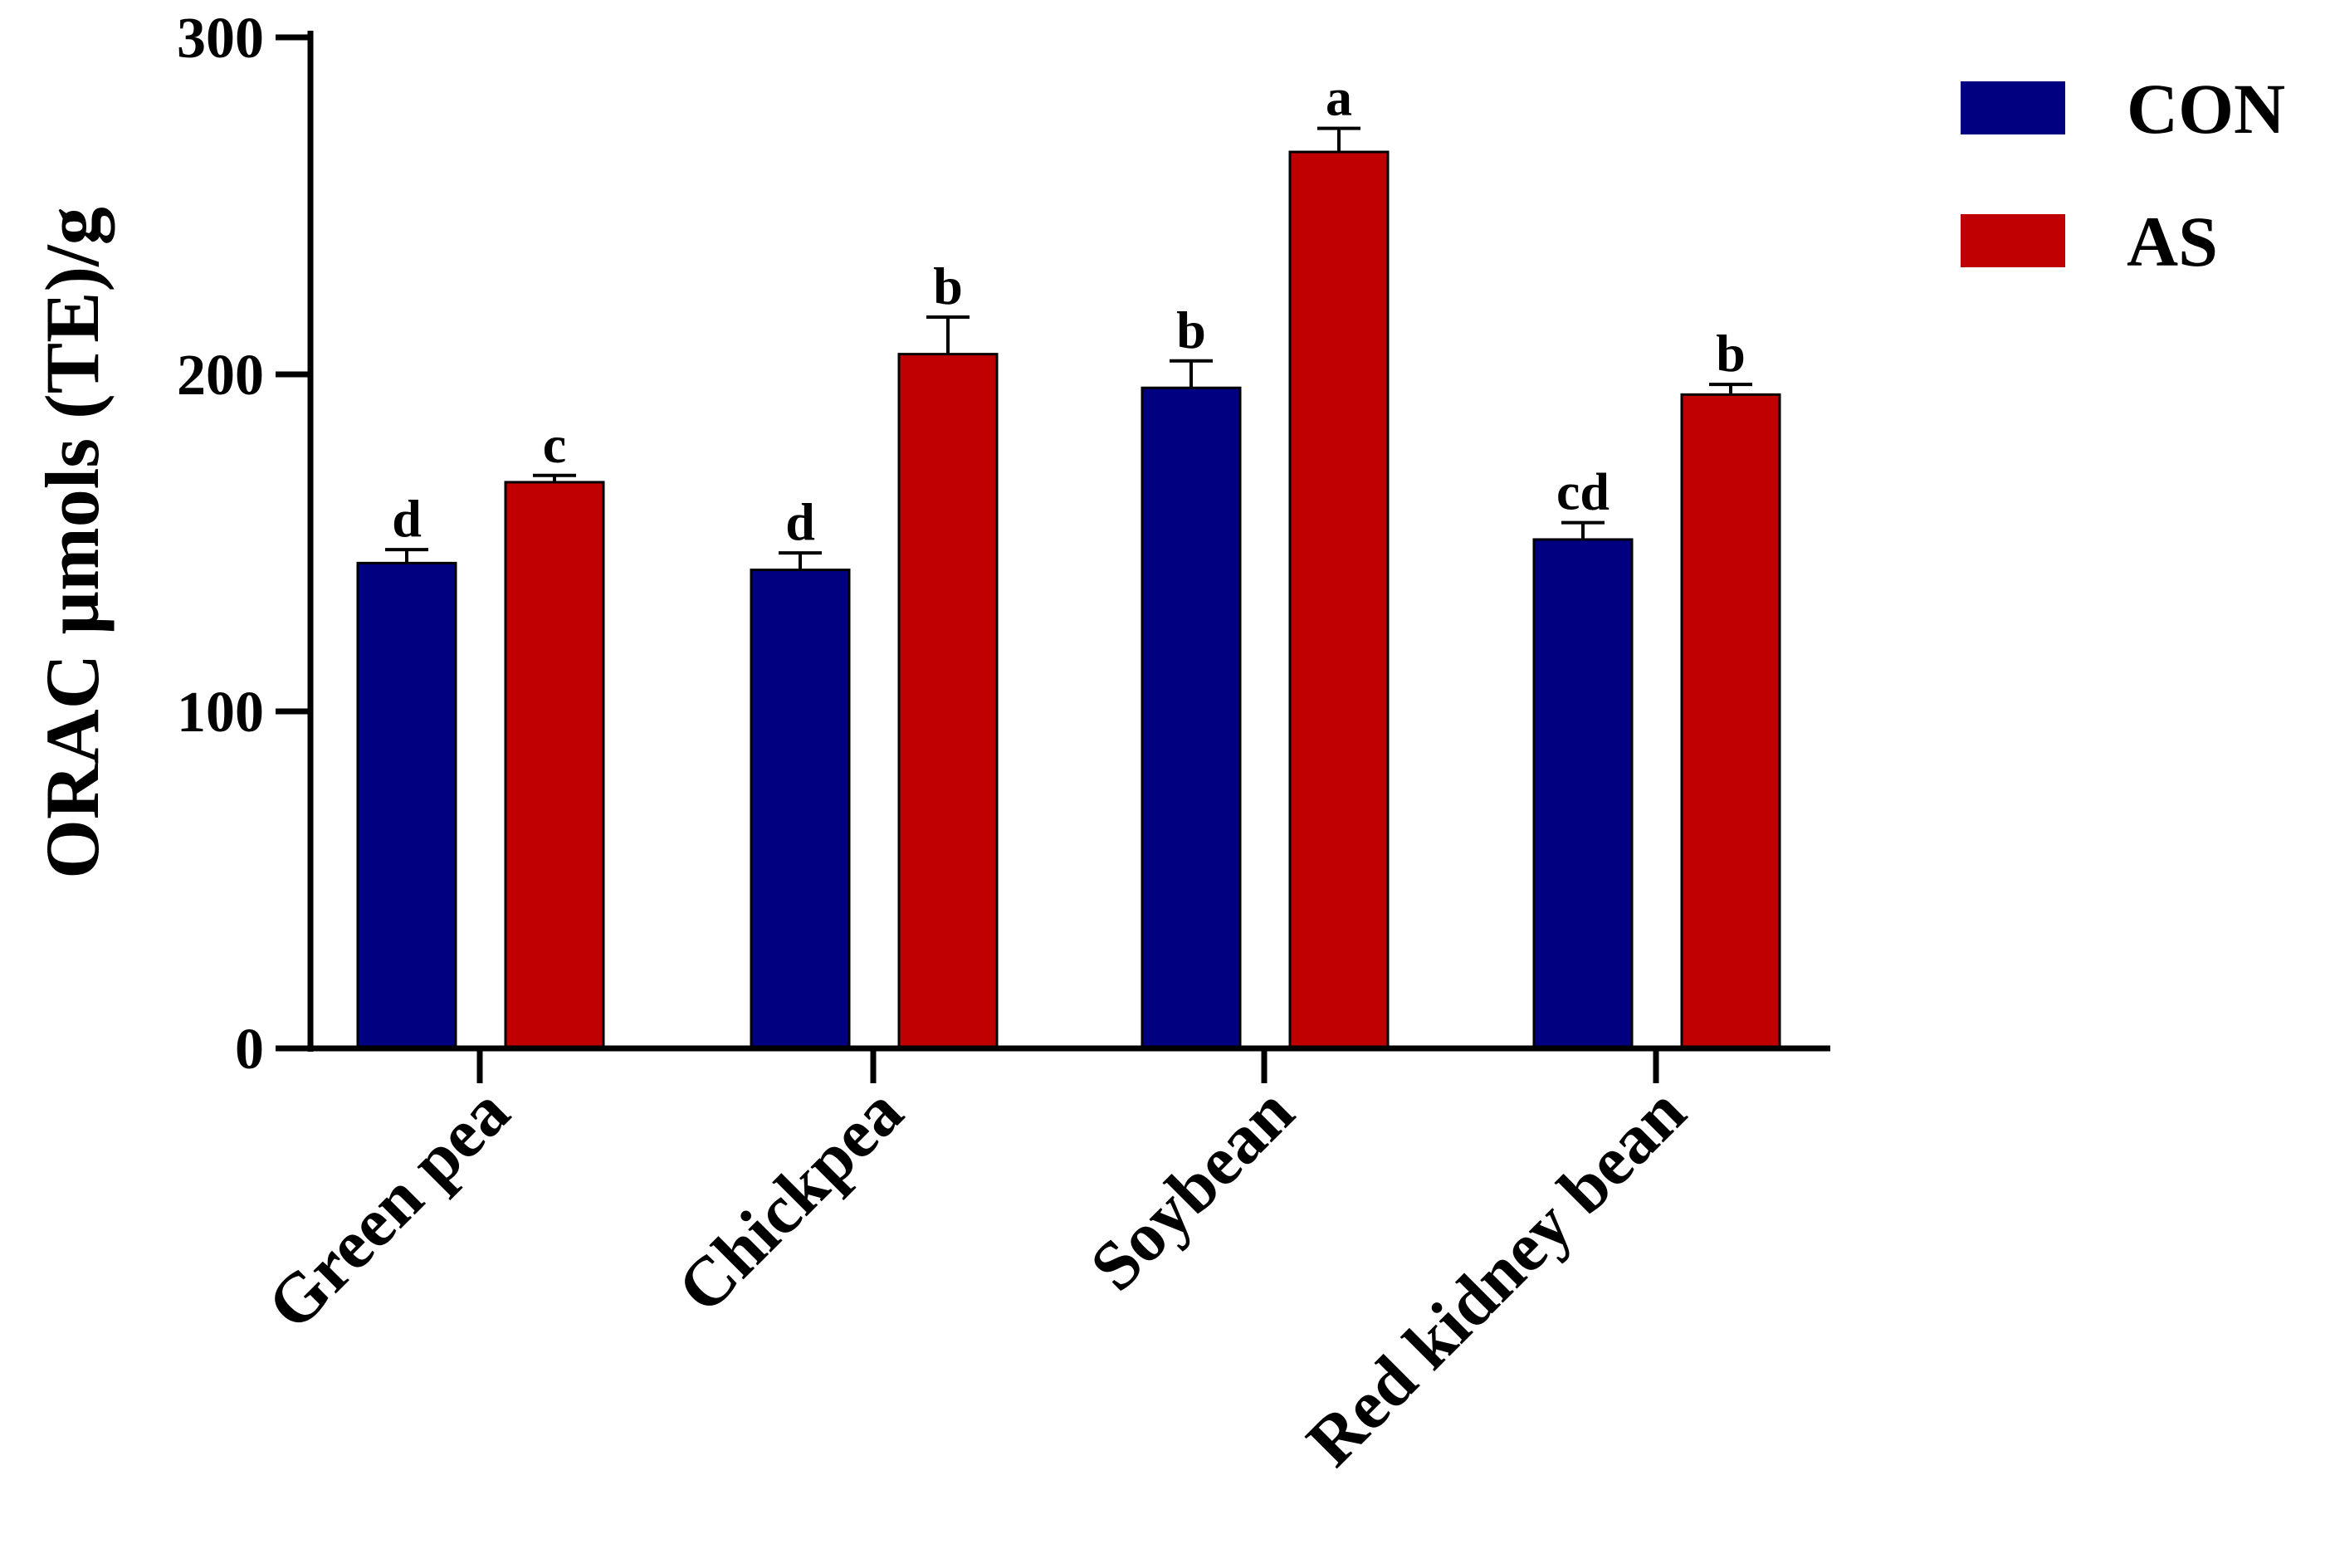 This screenshot has width=2330, height=1568. I want to click on y-tick-label: 100, so click(221, 713).